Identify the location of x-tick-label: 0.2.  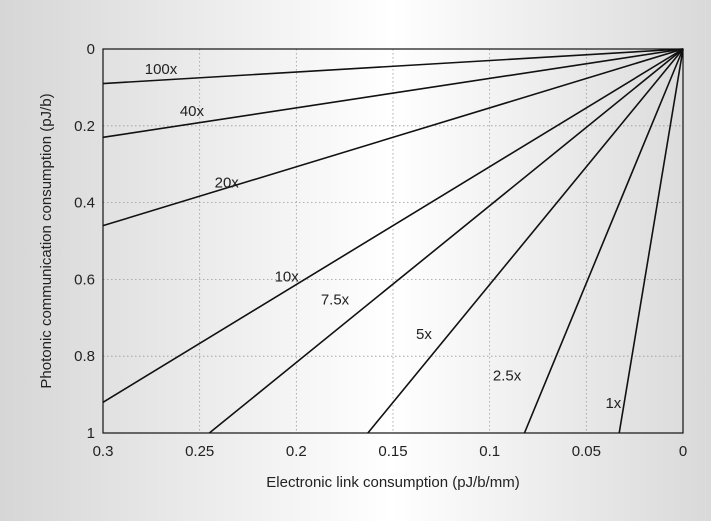
(296, 451).